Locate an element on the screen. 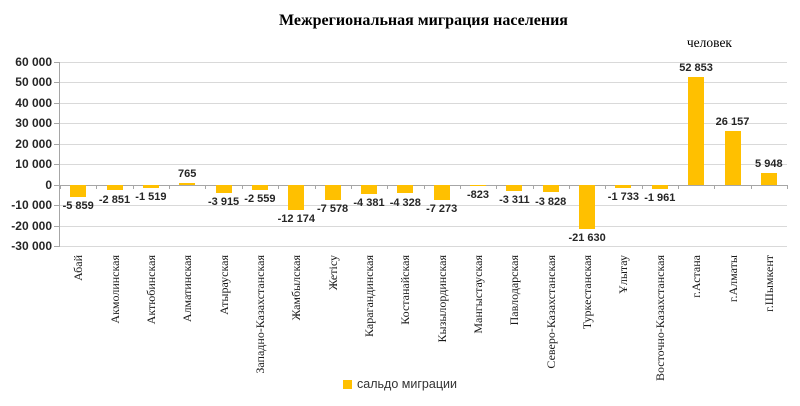 The height and width of the screenshot is (406, 800). y-axis-line is located at coordinates (59, 154).